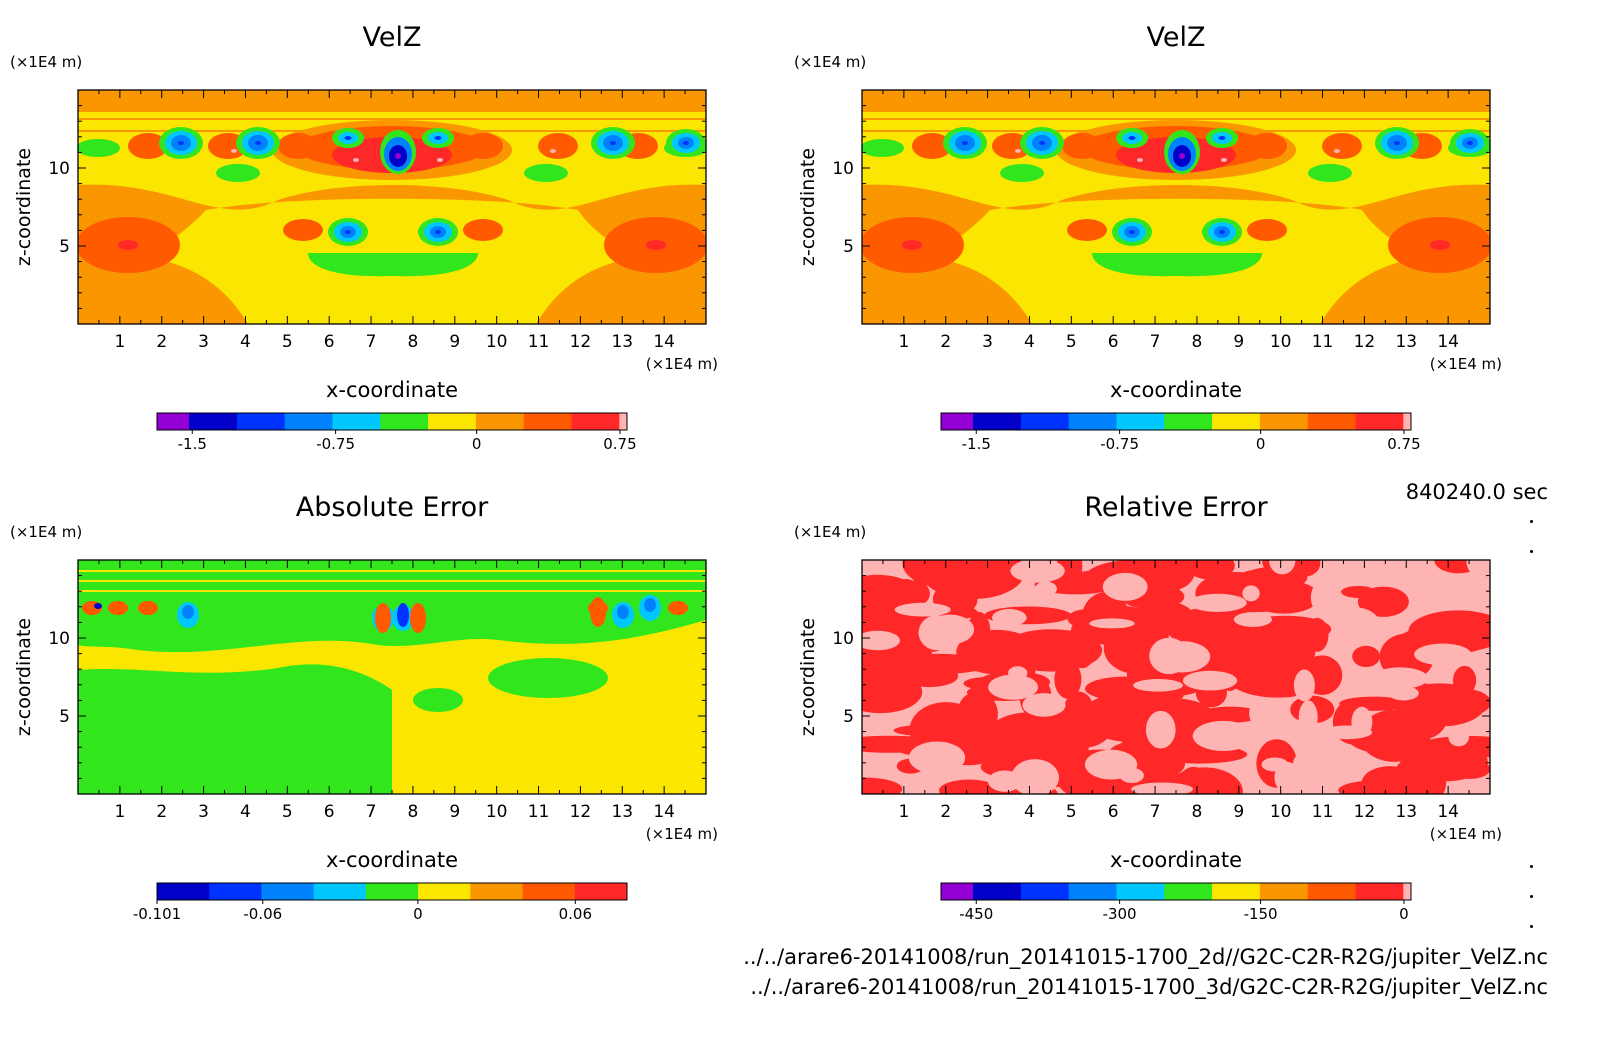 The image size is (1604, 1054). I want to click on colorbar-tick-label: 0.06, so click(575, 914).